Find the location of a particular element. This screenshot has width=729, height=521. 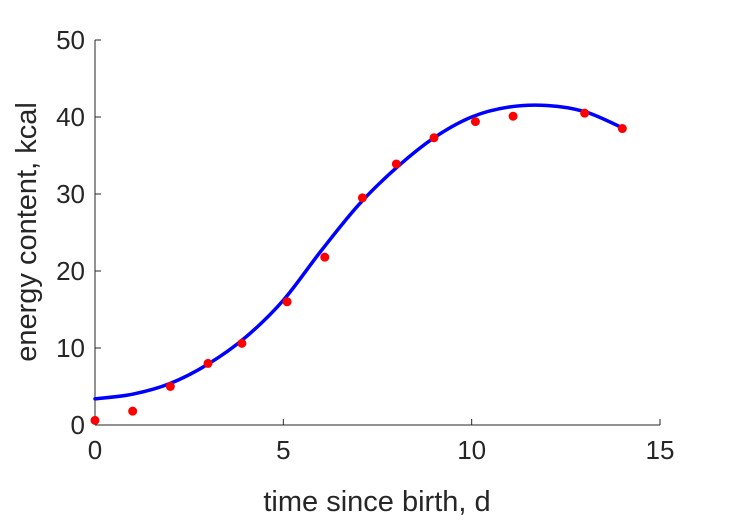

y-tick-label: 10 is located at coordinates (70, 348).